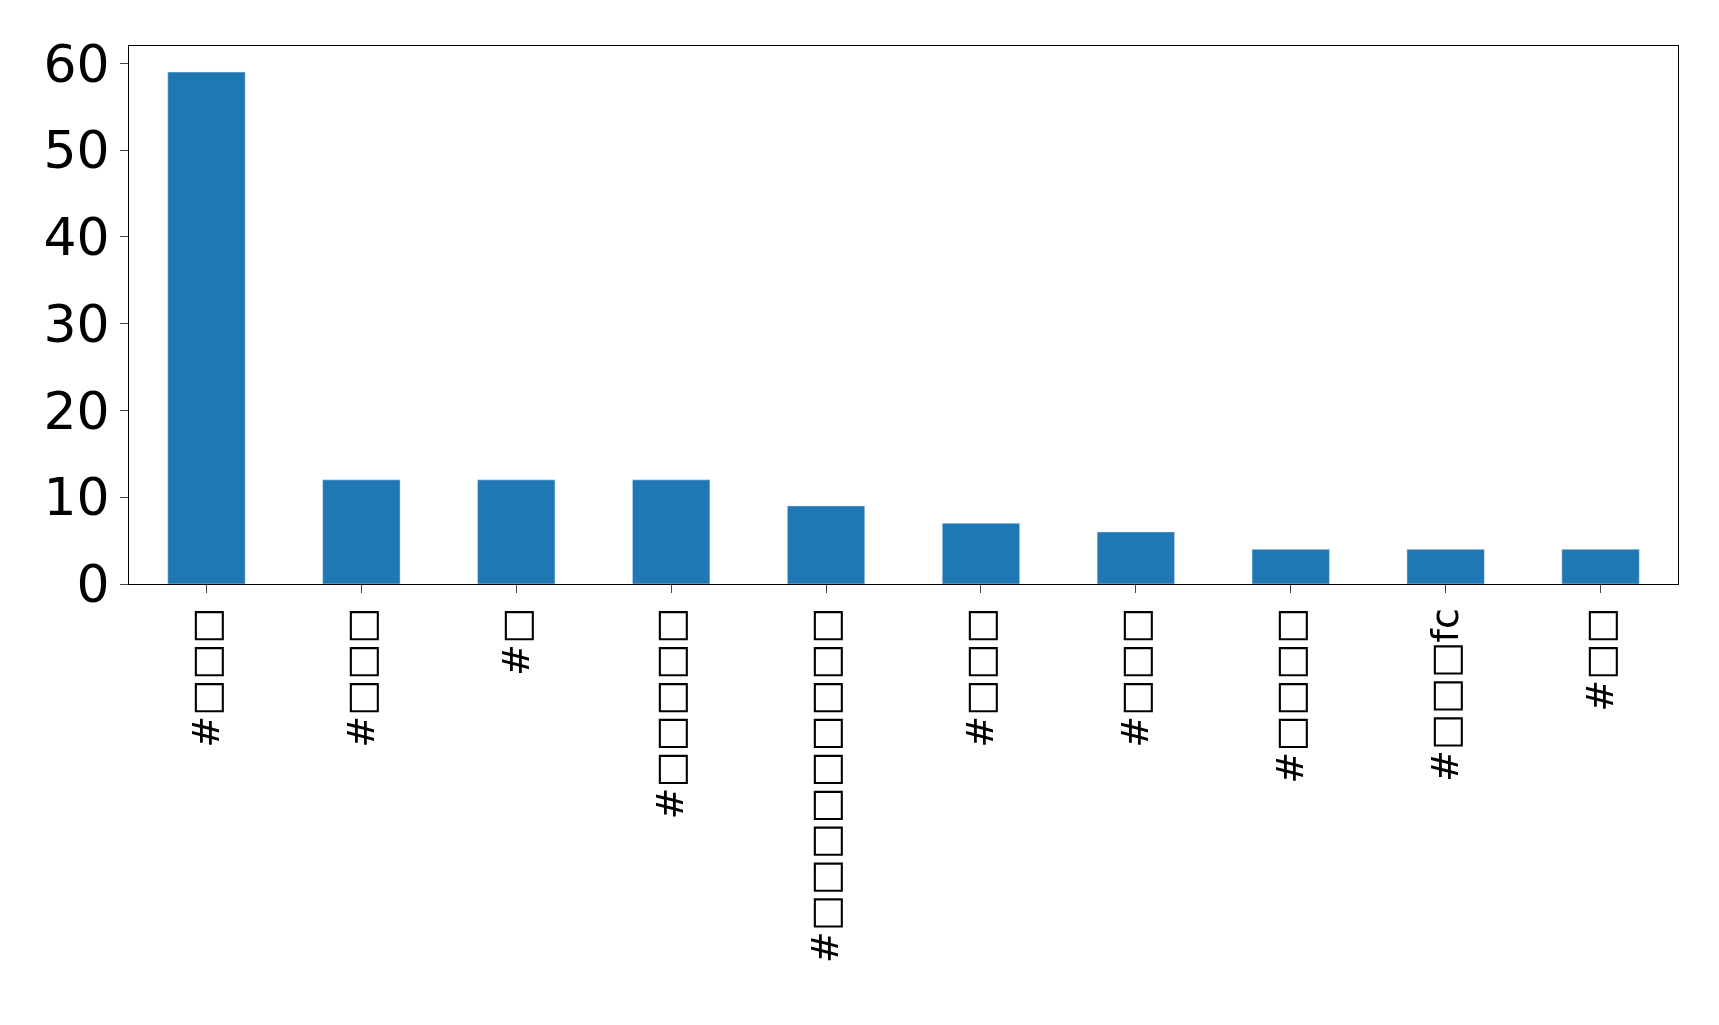  What do you see at coordinates (515, 642) in the screenshot?
I see `x-tick-label: #□` at bounding box center [515, 642].